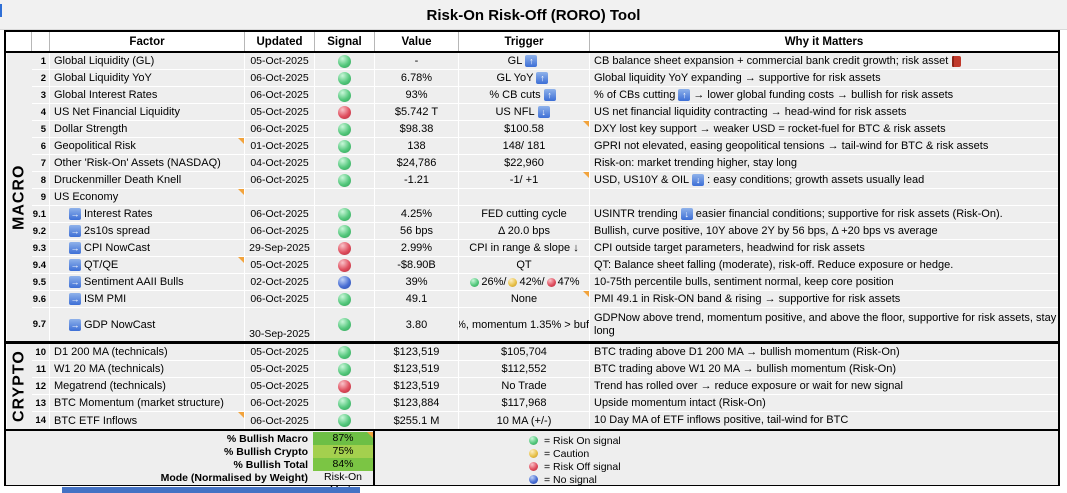 This screenshot has height=493, width=1067. What do you see at coordinates (824, 197) in the screenshot?
I see `cell-why` at bounding box center [824, 197].